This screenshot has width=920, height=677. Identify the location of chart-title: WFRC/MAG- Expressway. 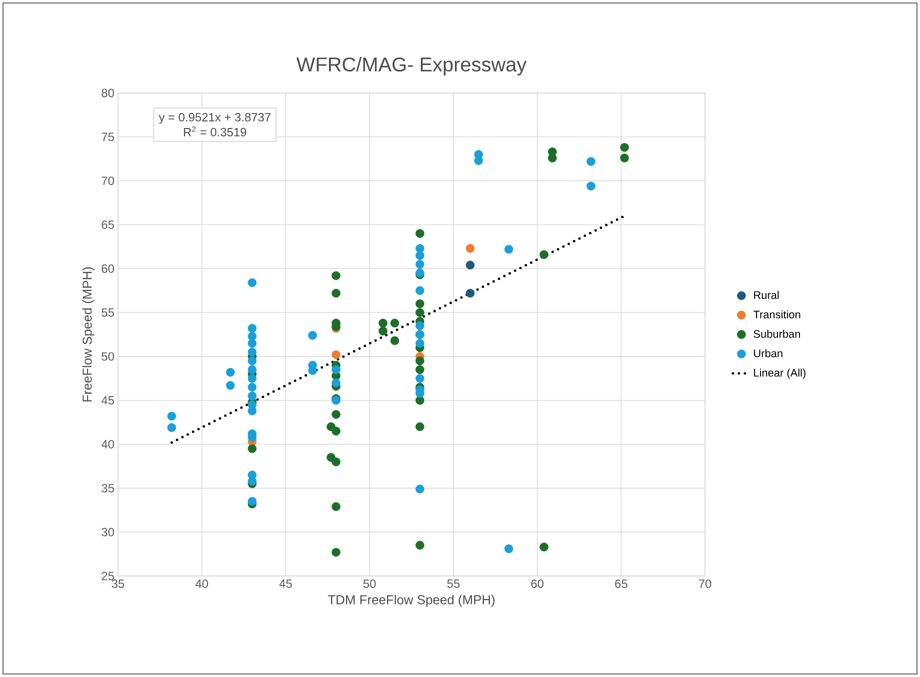
(411, 66).